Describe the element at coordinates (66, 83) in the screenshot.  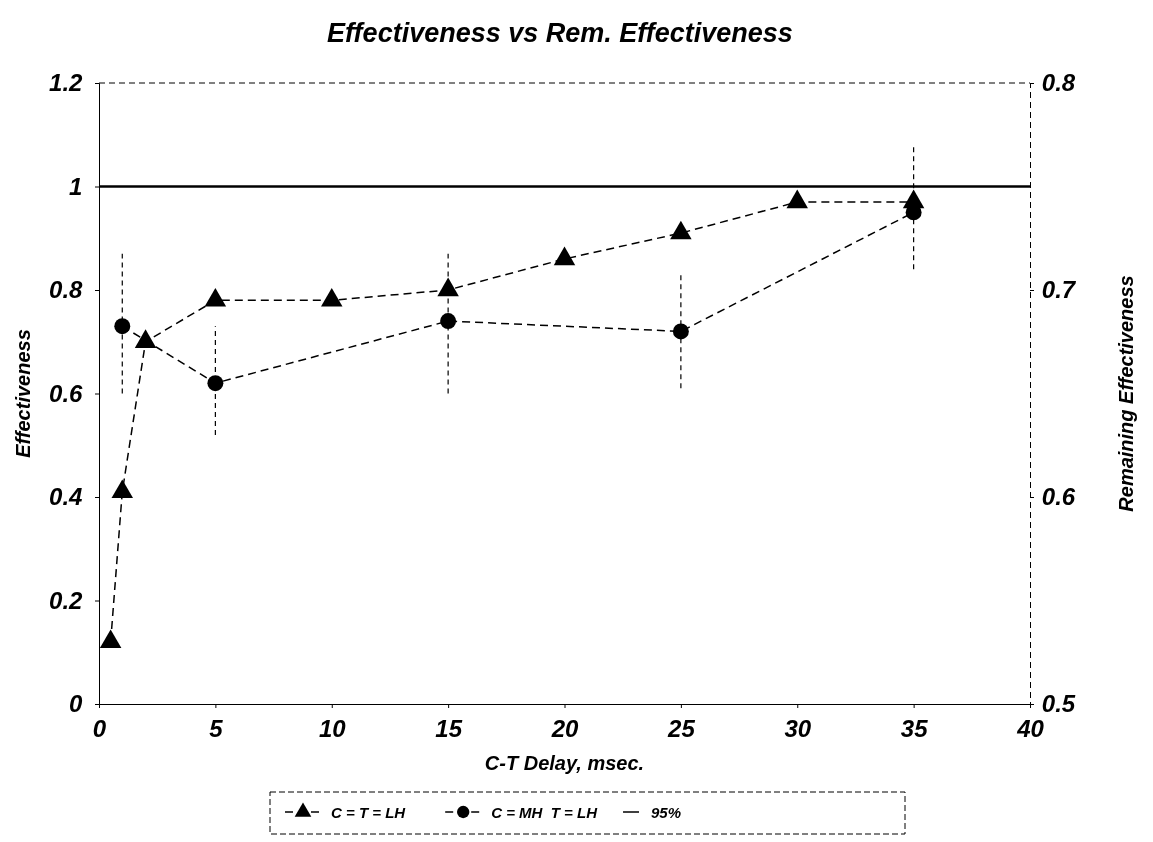
I see `y-tick-label: 1.2` at that location.